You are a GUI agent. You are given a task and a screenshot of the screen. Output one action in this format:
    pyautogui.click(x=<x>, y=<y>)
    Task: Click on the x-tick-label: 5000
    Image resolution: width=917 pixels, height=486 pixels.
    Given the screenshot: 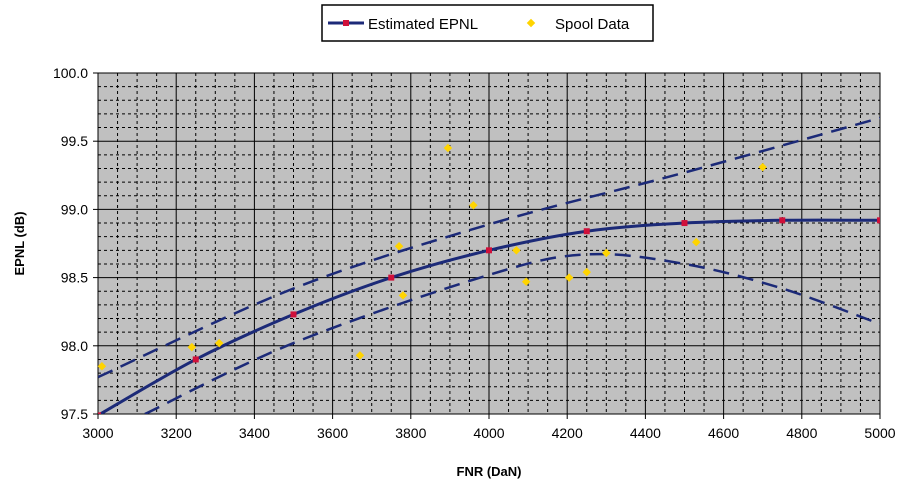 What is the action you would take?
    pyautogui.click(x=879, y=433)
    